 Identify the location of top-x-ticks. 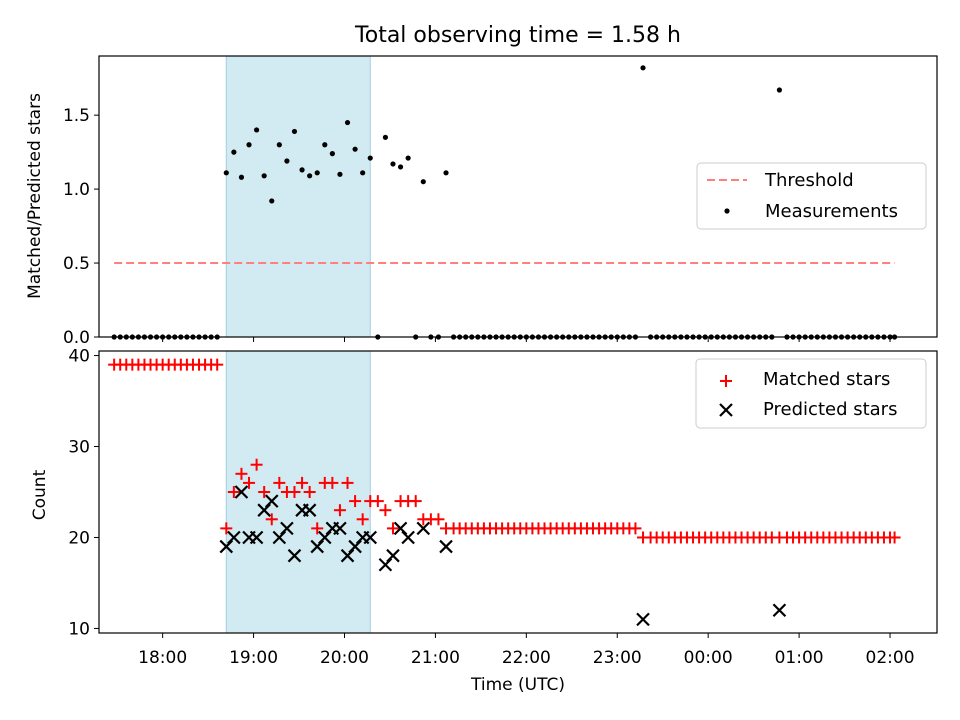
(526, 339).